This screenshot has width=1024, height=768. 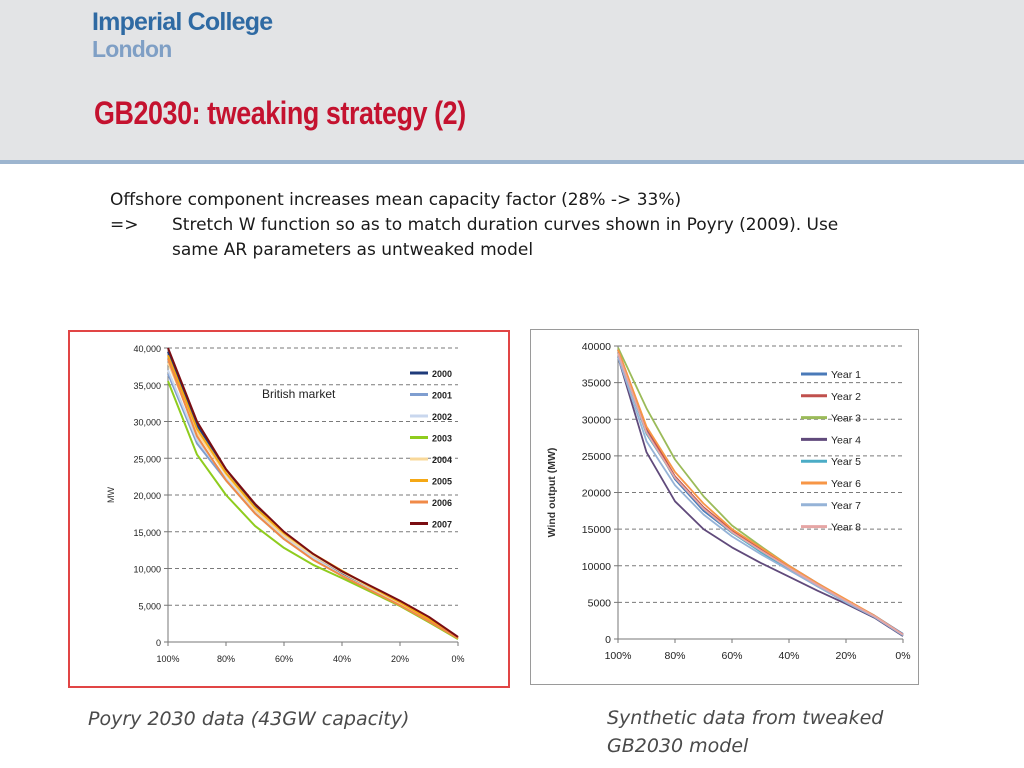 What do you see at coordinates (147, 423) in the screenshot?
I see `left-y-tick-label: 30,000` at bounding box center [147, 423].